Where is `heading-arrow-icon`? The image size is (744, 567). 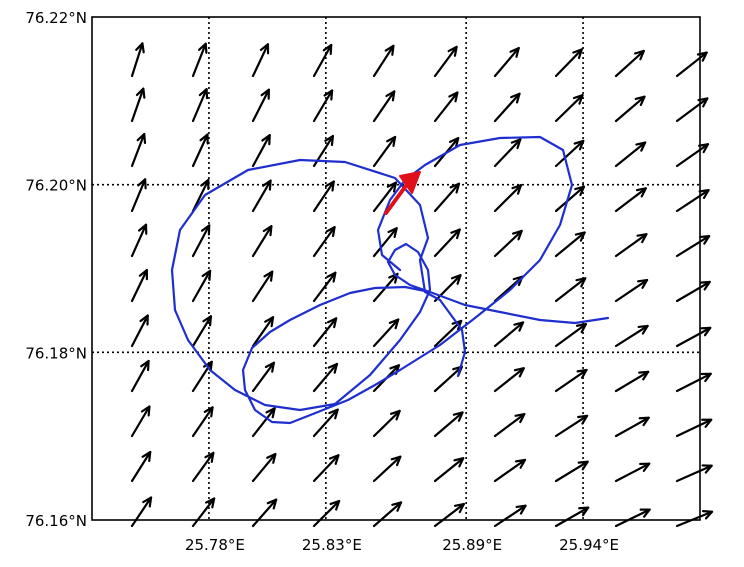
heading-arrow-icon is located at coordinates (402, 193).